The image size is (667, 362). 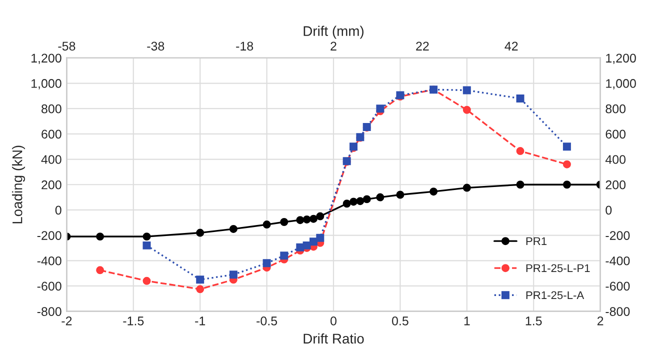 I want to click on x-tick-label: 0, so click(x=333, y=321).